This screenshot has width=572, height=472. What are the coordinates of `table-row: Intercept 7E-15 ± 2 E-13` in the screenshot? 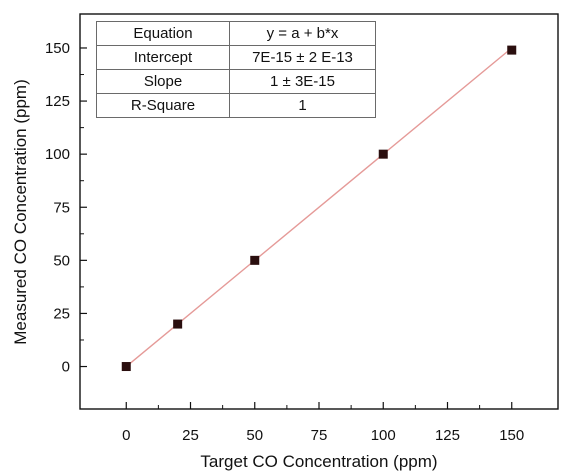 It's located at (236, 57).